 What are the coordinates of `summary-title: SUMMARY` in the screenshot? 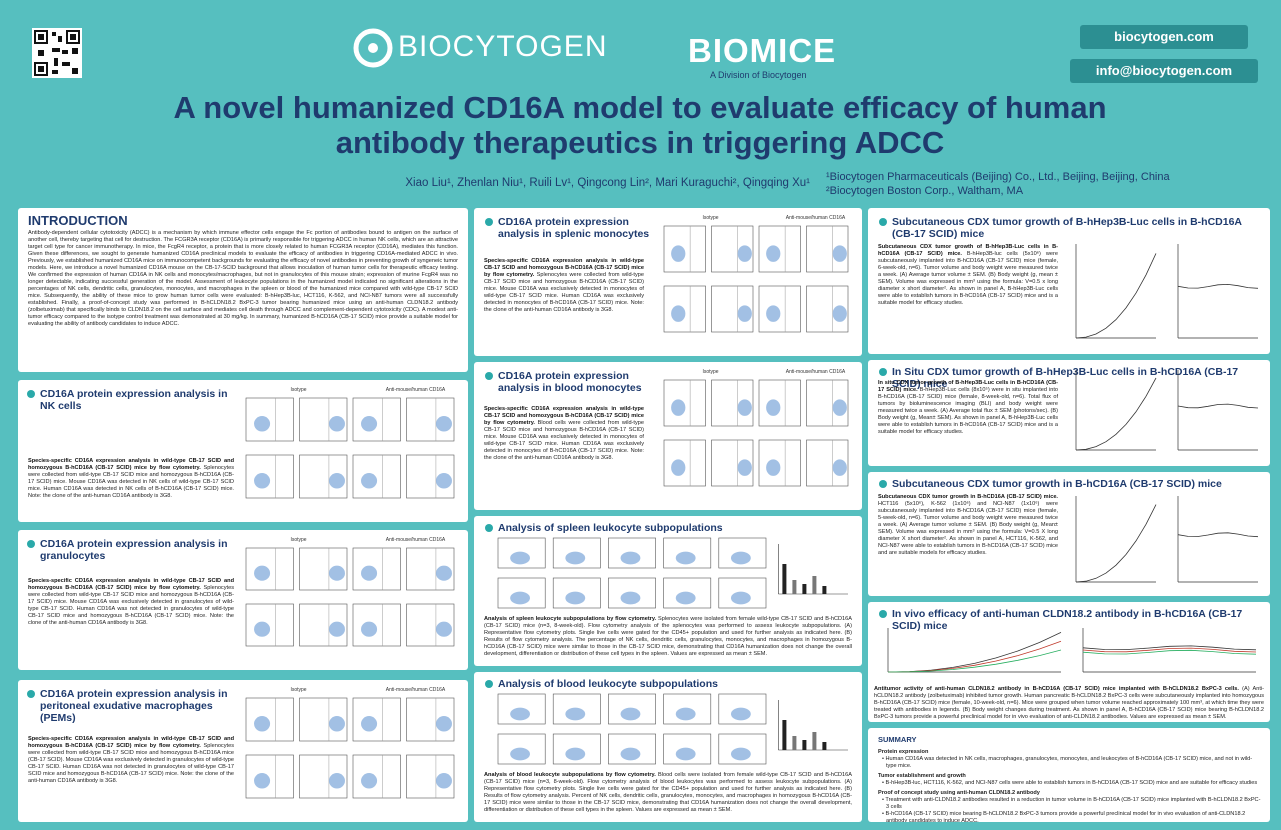 It's located at (897, 739).